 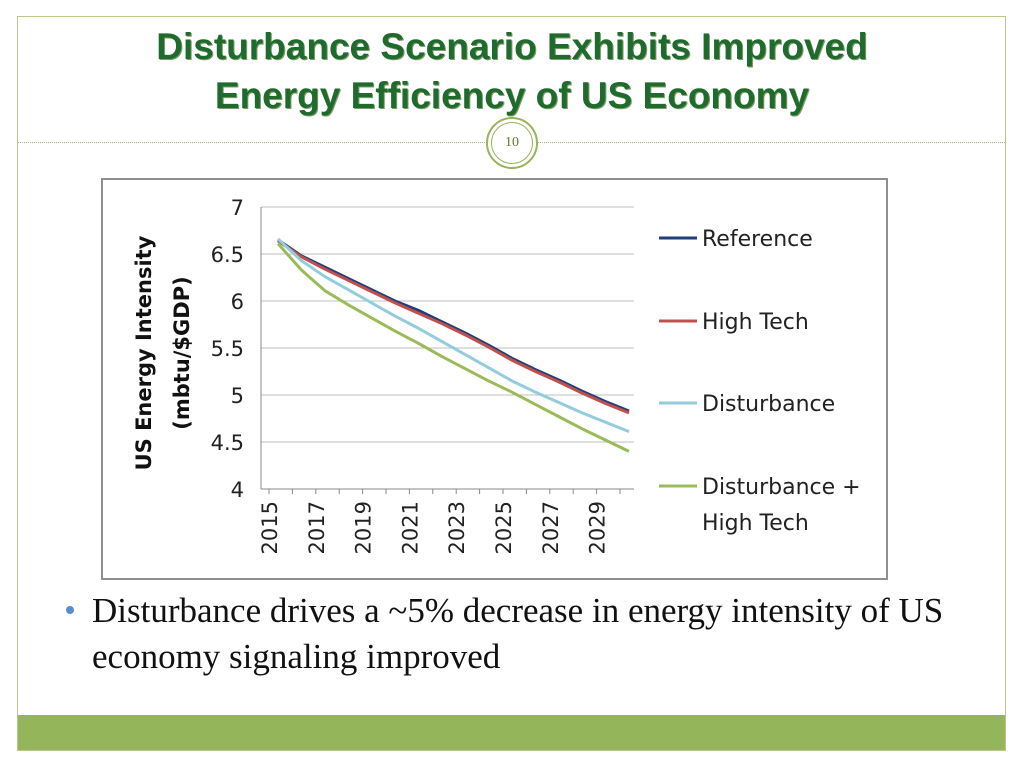 What do you see at coordinates (768, 404) in the screenshot?
I see `legend-label: Disturbance` at bounding box center [768, 404].